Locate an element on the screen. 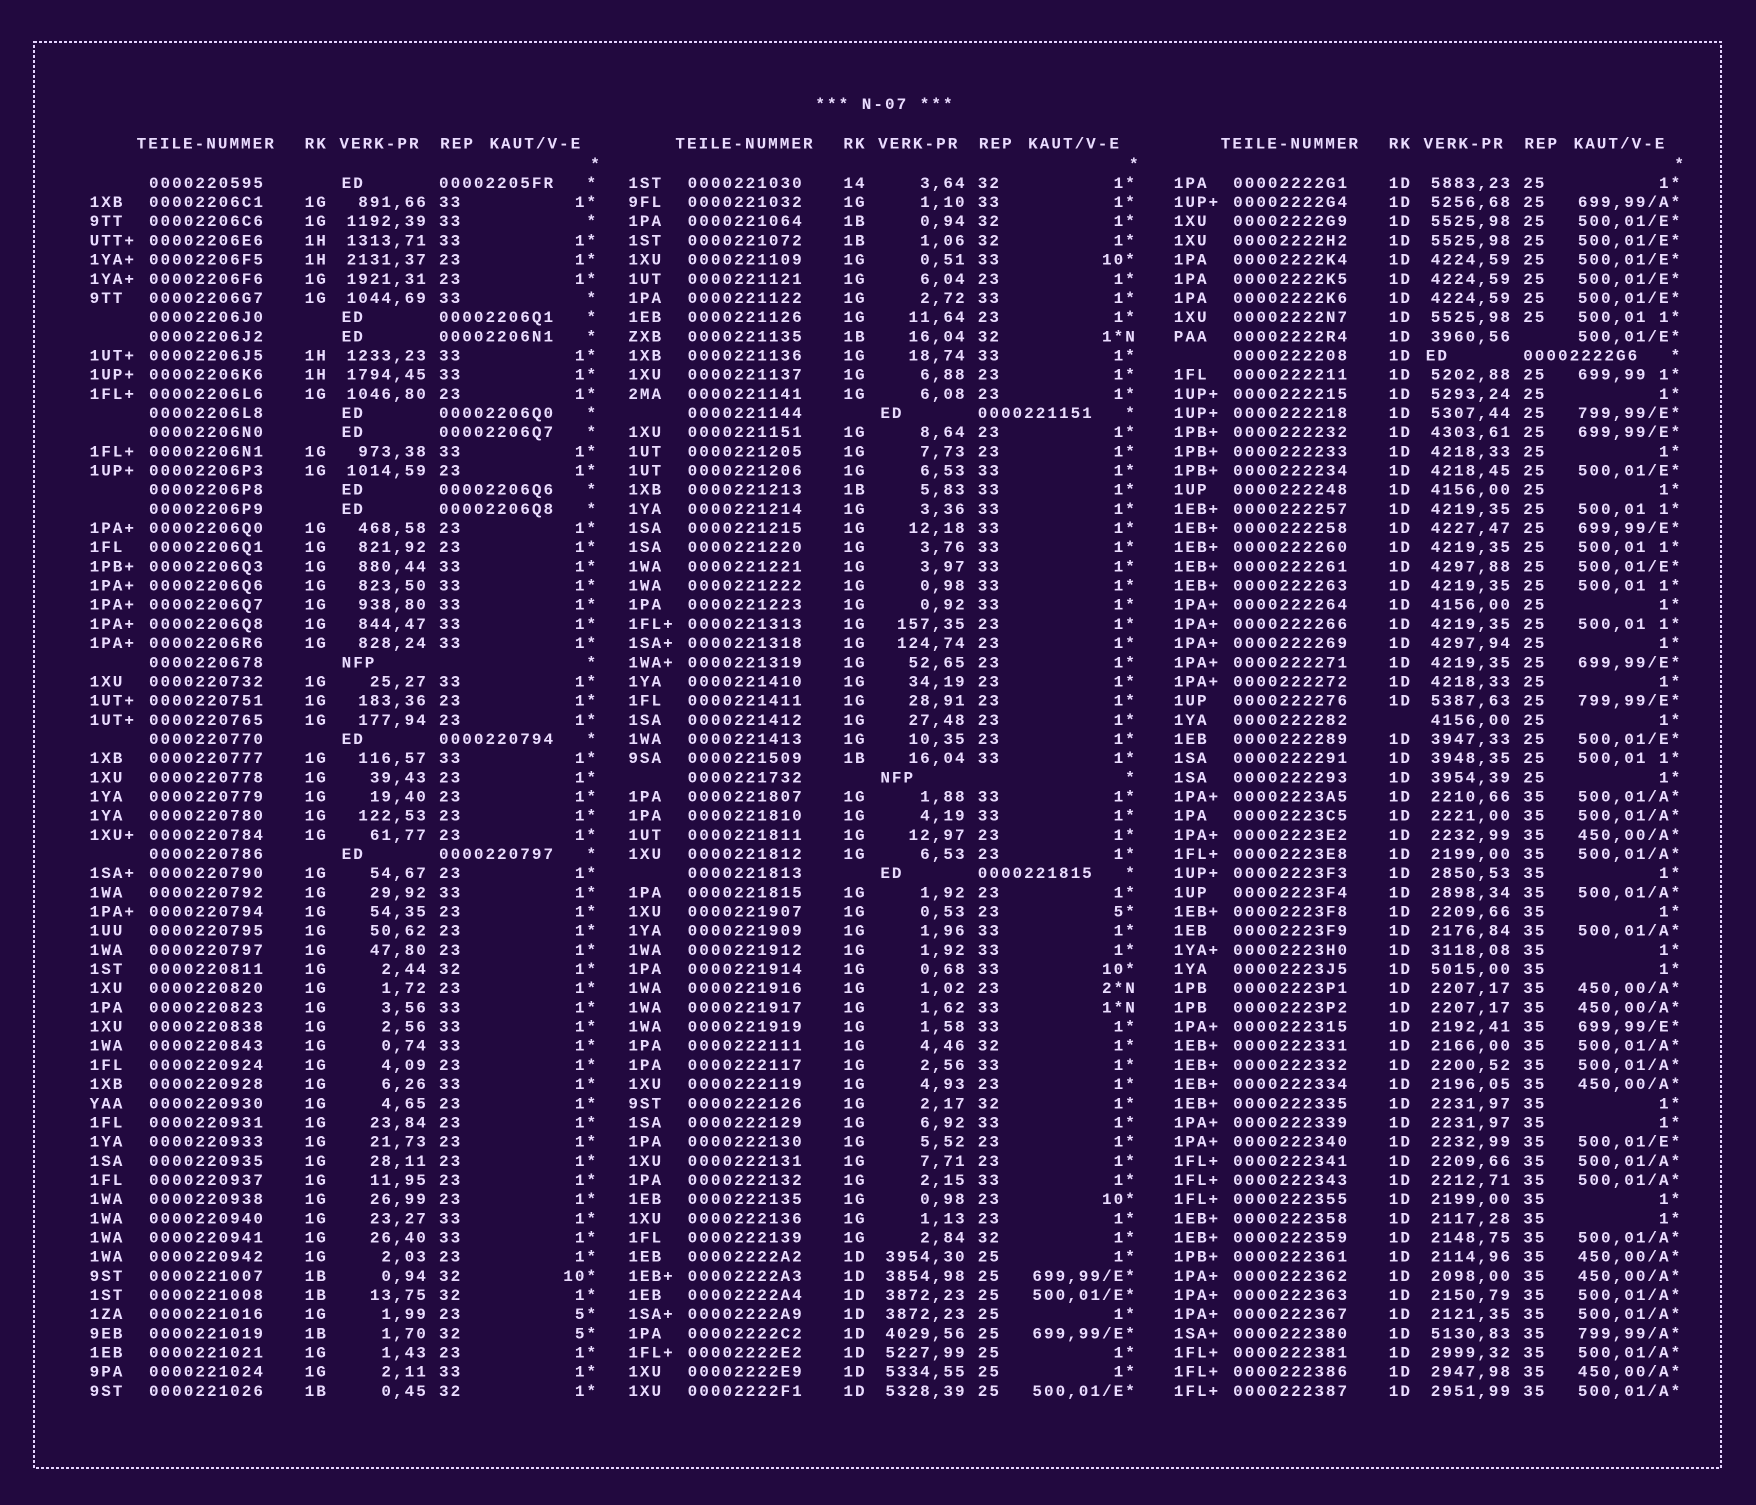 This screenshot has width=1756, height=1505. part-number: 0000222358 is located at coordinates (1291, 1219).